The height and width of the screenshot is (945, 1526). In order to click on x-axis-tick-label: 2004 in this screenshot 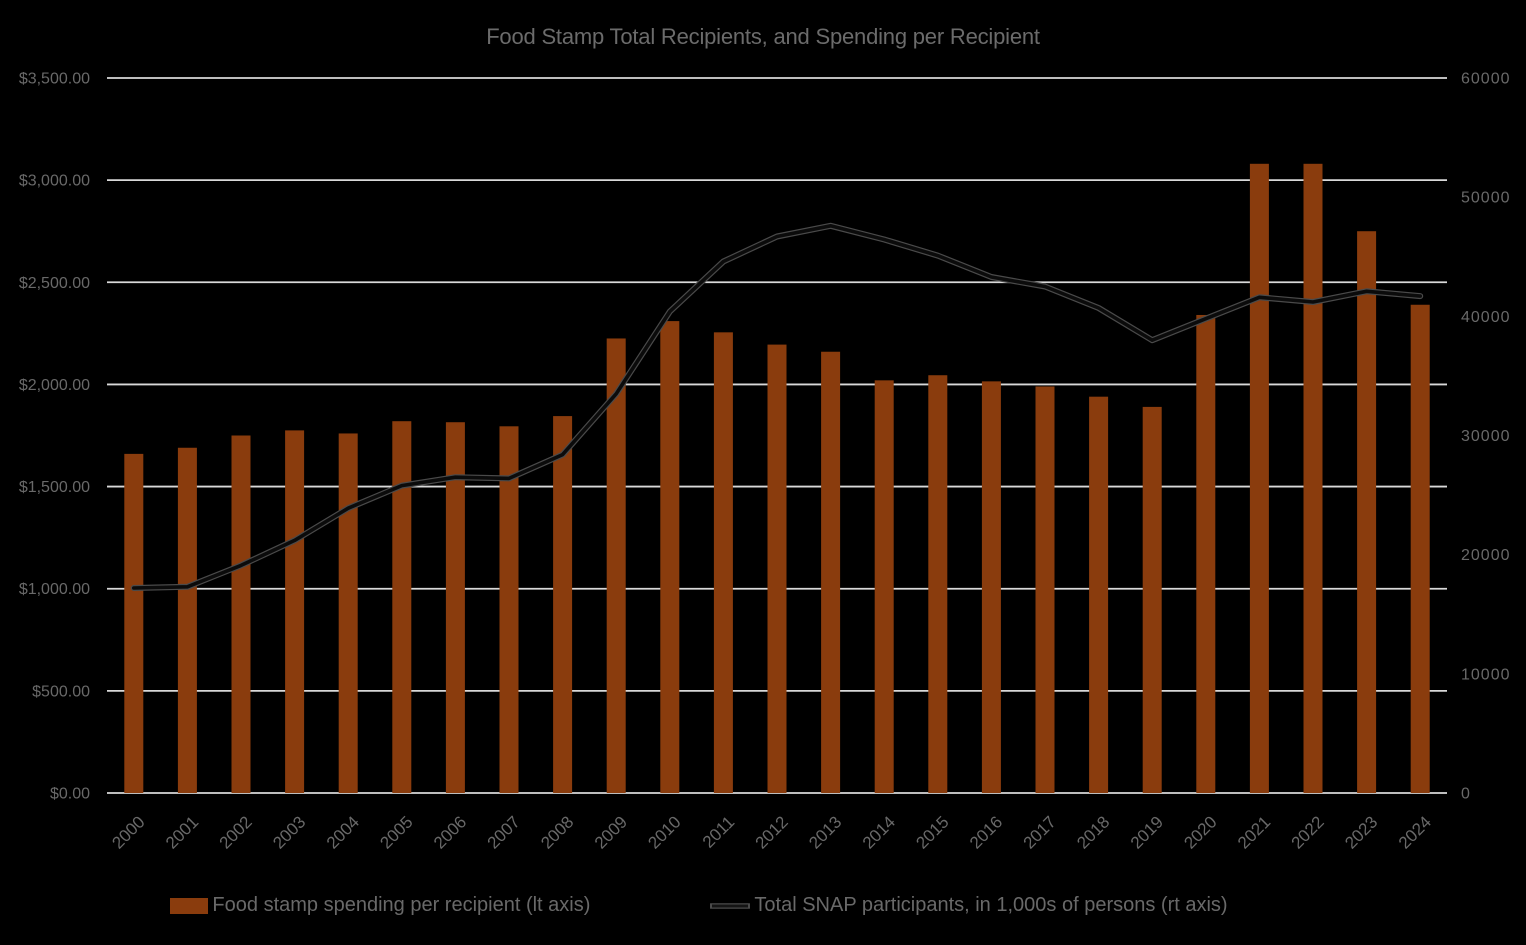, I will do `click(343, 832)`.